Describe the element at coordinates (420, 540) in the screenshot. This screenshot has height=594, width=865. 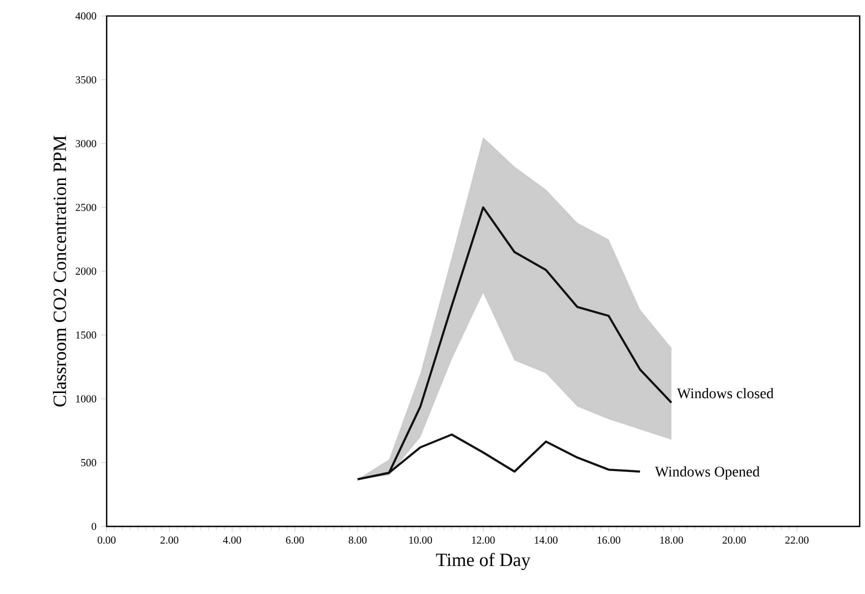
I see `x-tick-label: 10.00` at that location.